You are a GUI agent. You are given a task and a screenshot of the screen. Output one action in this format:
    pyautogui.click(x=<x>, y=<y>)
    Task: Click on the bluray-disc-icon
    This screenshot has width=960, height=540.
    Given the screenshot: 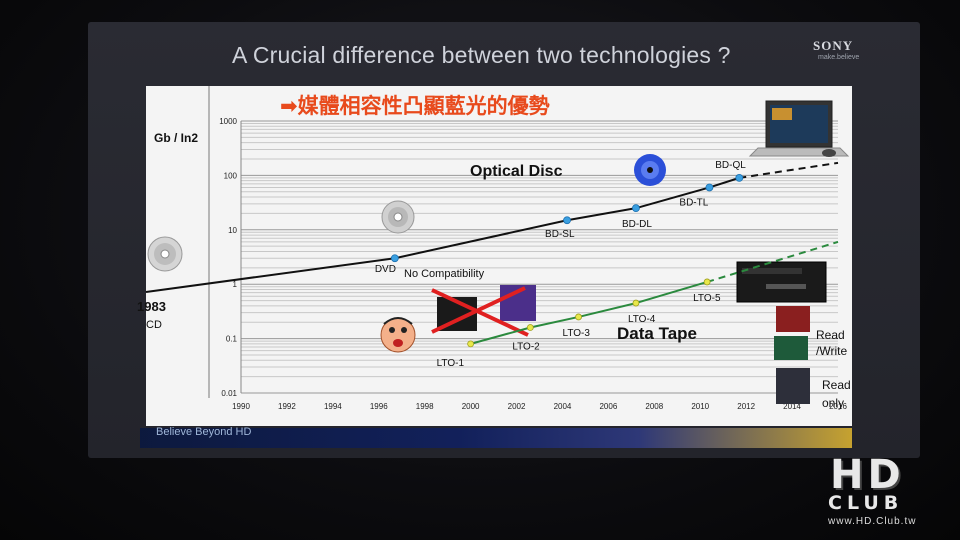 What is the action you would take?
    pyautogui.click(x=650, y=170)
    